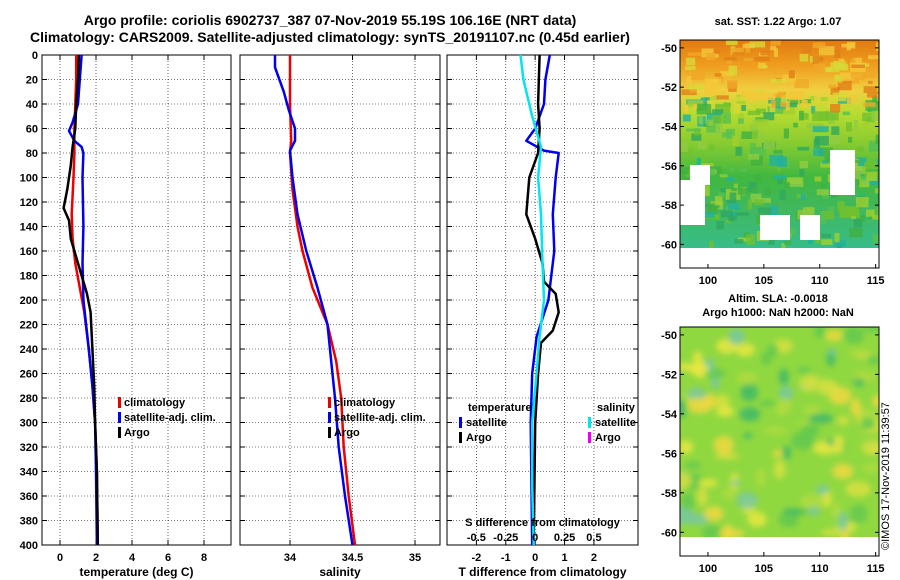 This screenshot has height=580, width=900. What do you see at coordinates (876, 281) in the screenshot?
I see `map-lon-label: 115` at bounding box center [876, 281].